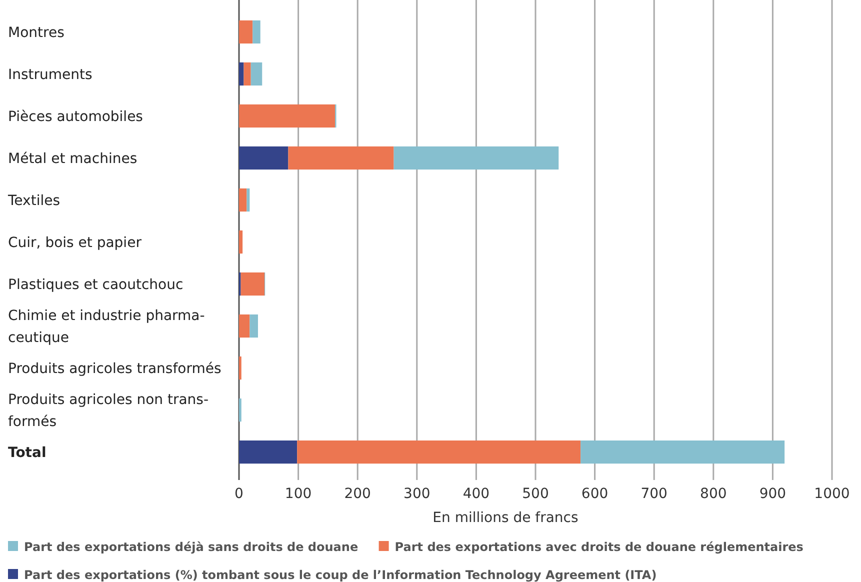 Image resolution: width=861 pixels, height=582 pixels. I want to click on x-tick-label: 400, so click(476, 494).